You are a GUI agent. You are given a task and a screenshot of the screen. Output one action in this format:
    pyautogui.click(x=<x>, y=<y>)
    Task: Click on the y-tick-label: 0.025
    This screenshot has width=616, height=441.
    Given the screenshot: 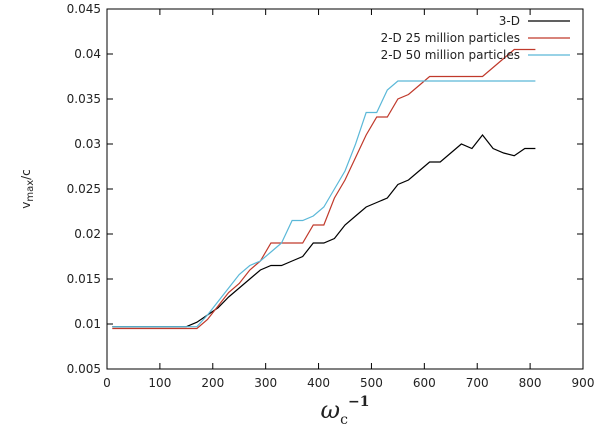 What is the action you would take?
    pyautogui.click(x=84, y=189)
    